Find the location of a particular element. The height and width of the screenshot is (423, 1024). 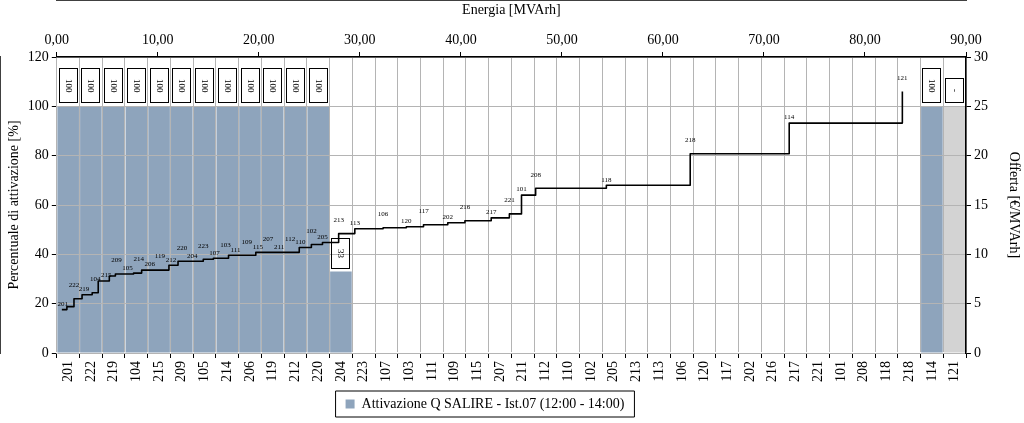

x-tick-label: 211 is located at coordinates (522, 371).